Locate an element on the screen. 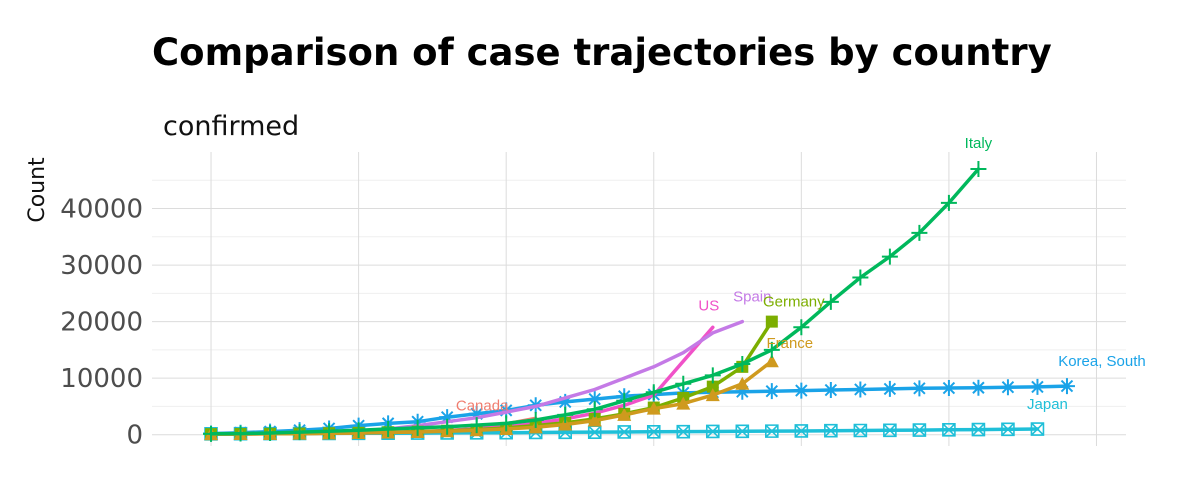  y-tick-label: 20000 is located at coordinates (101, 323).